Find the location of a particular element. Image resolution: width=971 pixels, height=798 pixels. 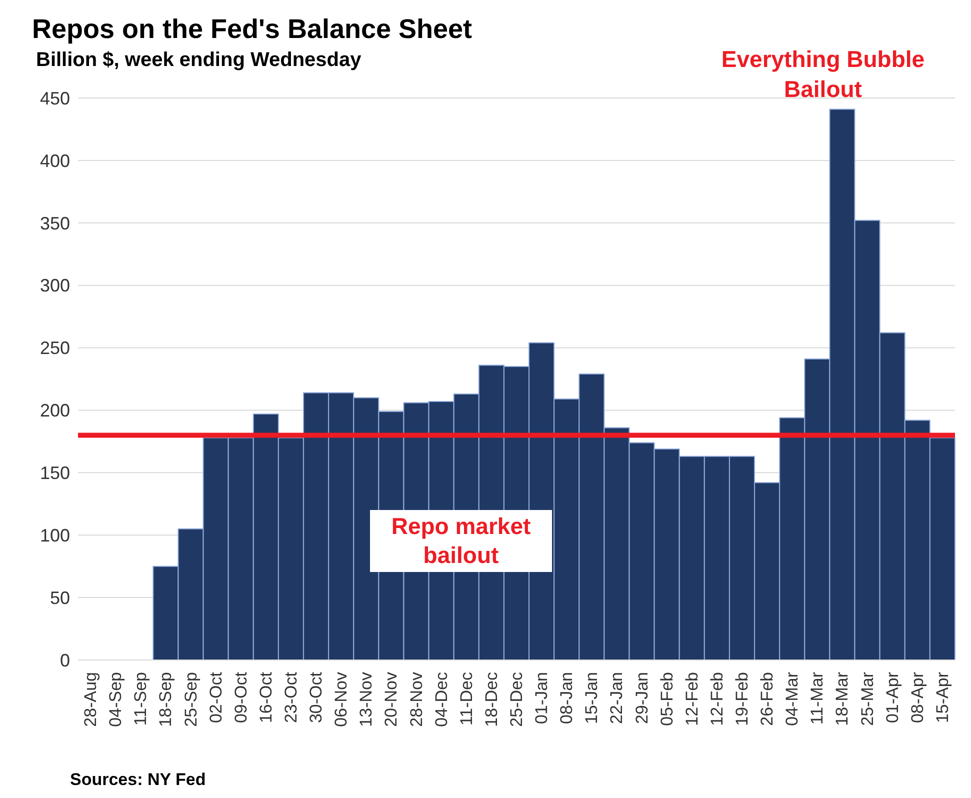

x-tick-label: 18-Sep is located at coordinates (166, 699).